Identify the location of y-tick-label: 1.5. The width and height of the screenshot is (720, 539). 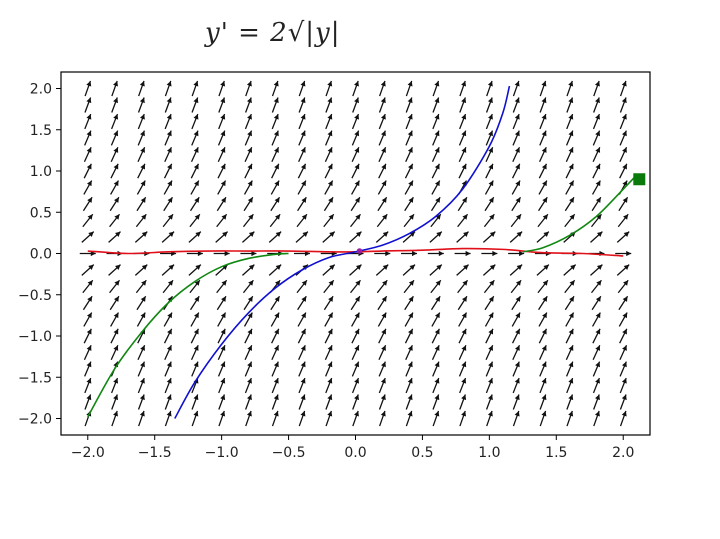
(41, 131).